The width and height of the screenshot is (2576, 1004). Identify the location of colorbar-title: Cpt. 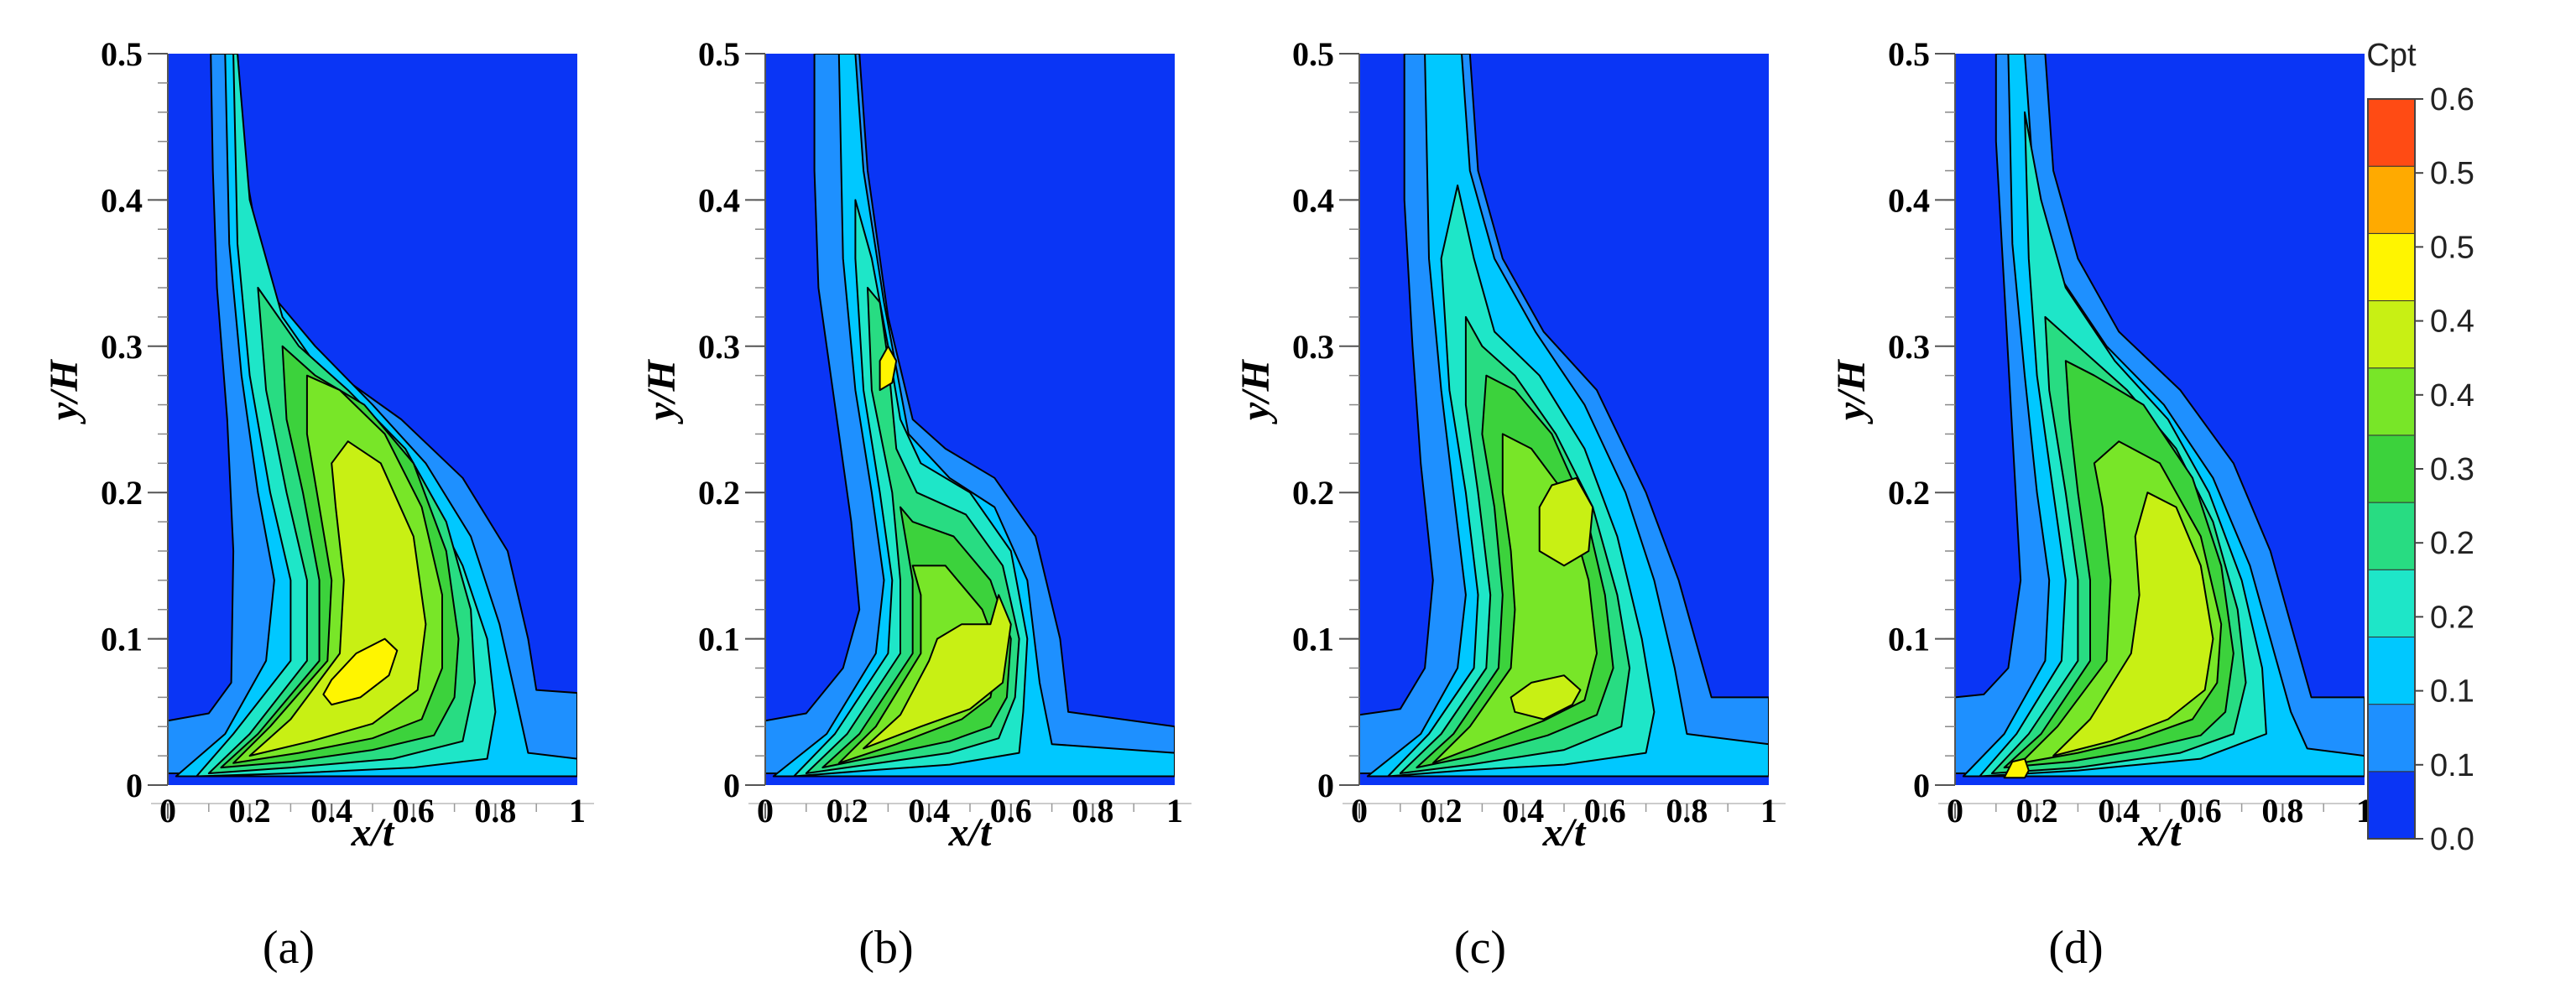
(2391, 55).